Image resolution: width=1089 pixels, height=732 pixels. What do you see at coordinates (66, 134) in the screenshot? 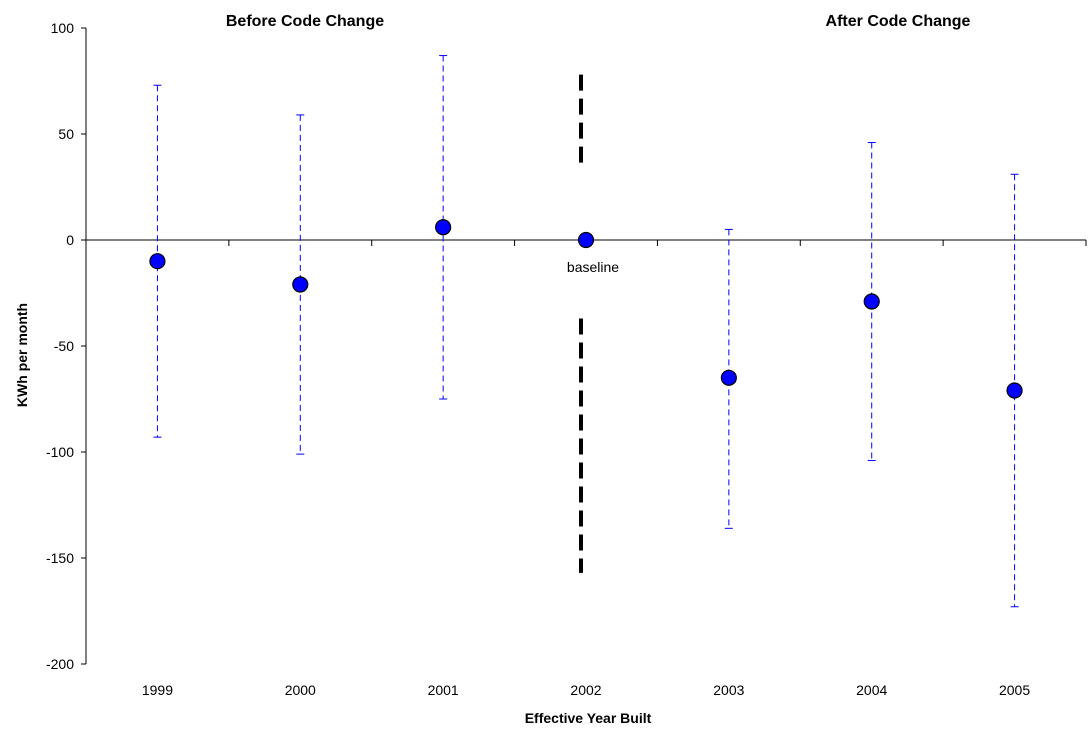
I see `y-tick-label: 50` at bounding box center [66, 134].